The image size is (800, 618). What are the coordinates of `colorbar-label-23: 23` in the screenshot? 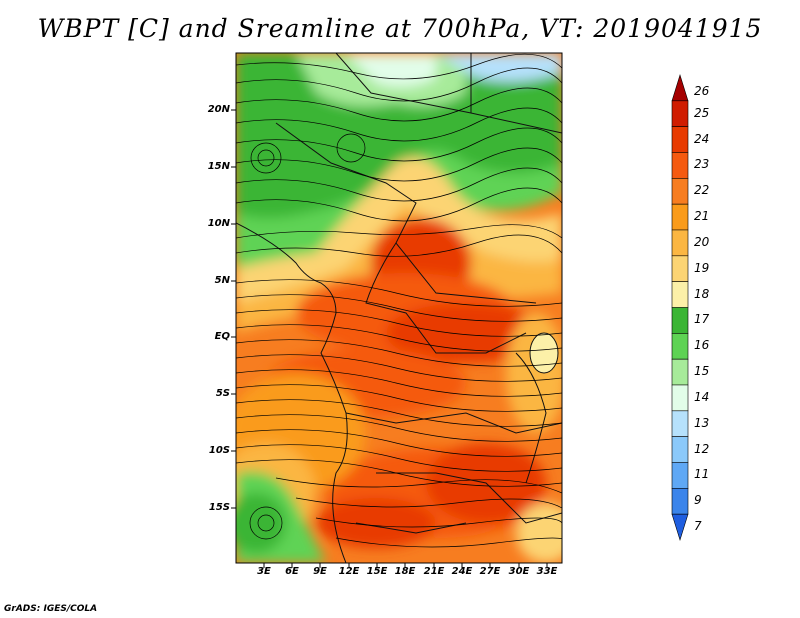 It's located at (702, 164).